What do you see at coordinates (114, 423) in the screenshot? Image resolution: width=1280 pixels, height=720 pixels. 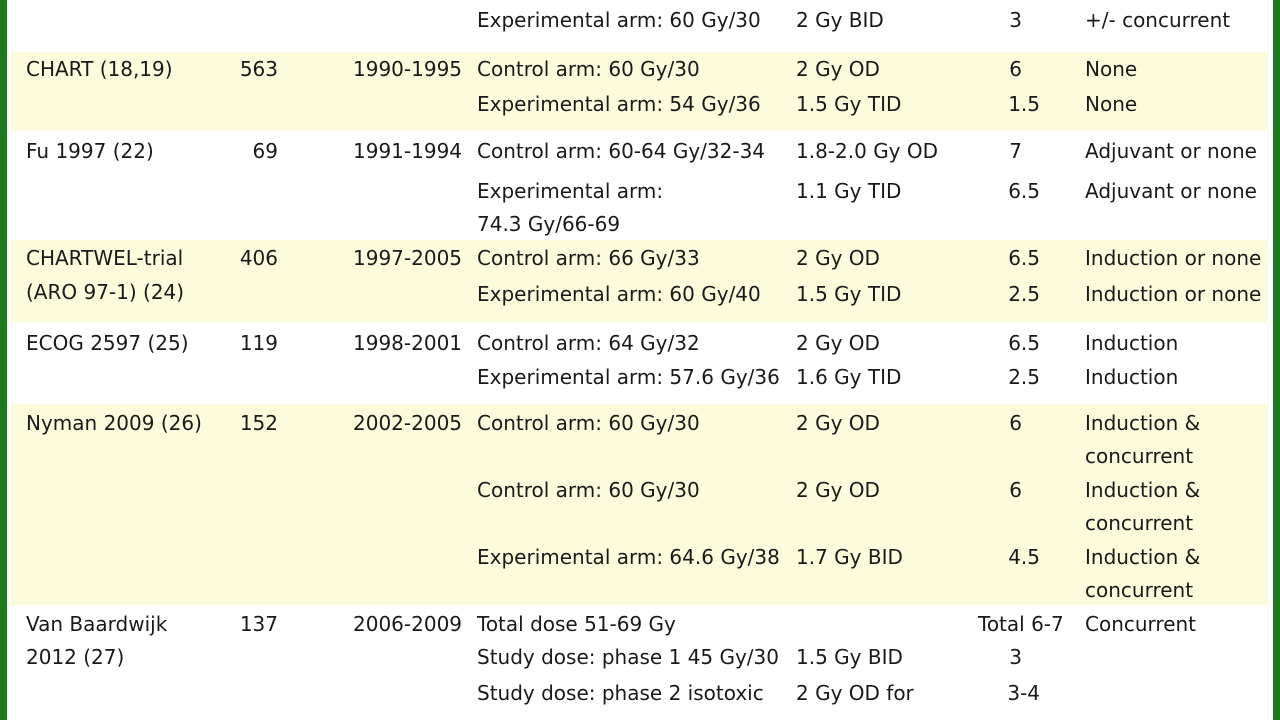 I see `study-cell: Nyman 2009 (26)` at bounding box center [114, 423].